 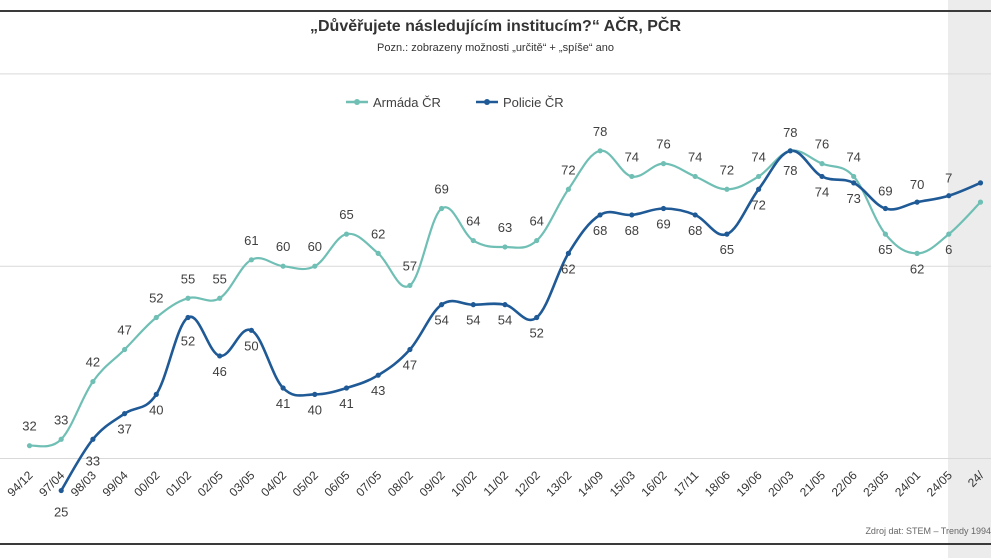 What do you see at coordinates (527, 483) in the screenshot?
I see `x-tick-label: 12/02` at bounding box center [527, 483].